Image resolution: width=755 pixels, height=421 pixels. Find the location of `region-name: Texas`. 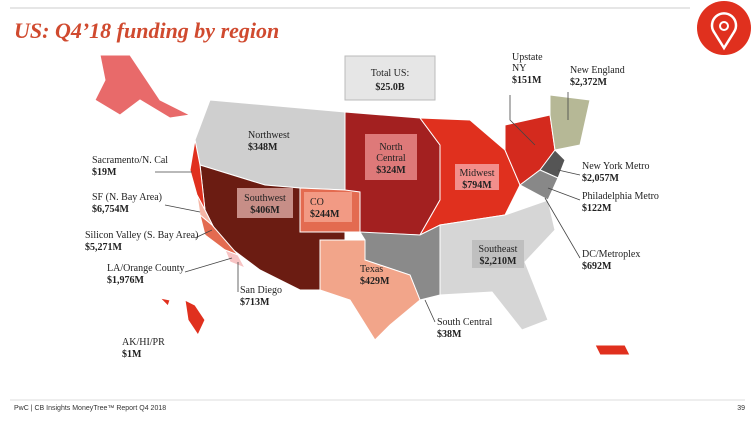

region-name: Texas is located at coordinates (371, 269).